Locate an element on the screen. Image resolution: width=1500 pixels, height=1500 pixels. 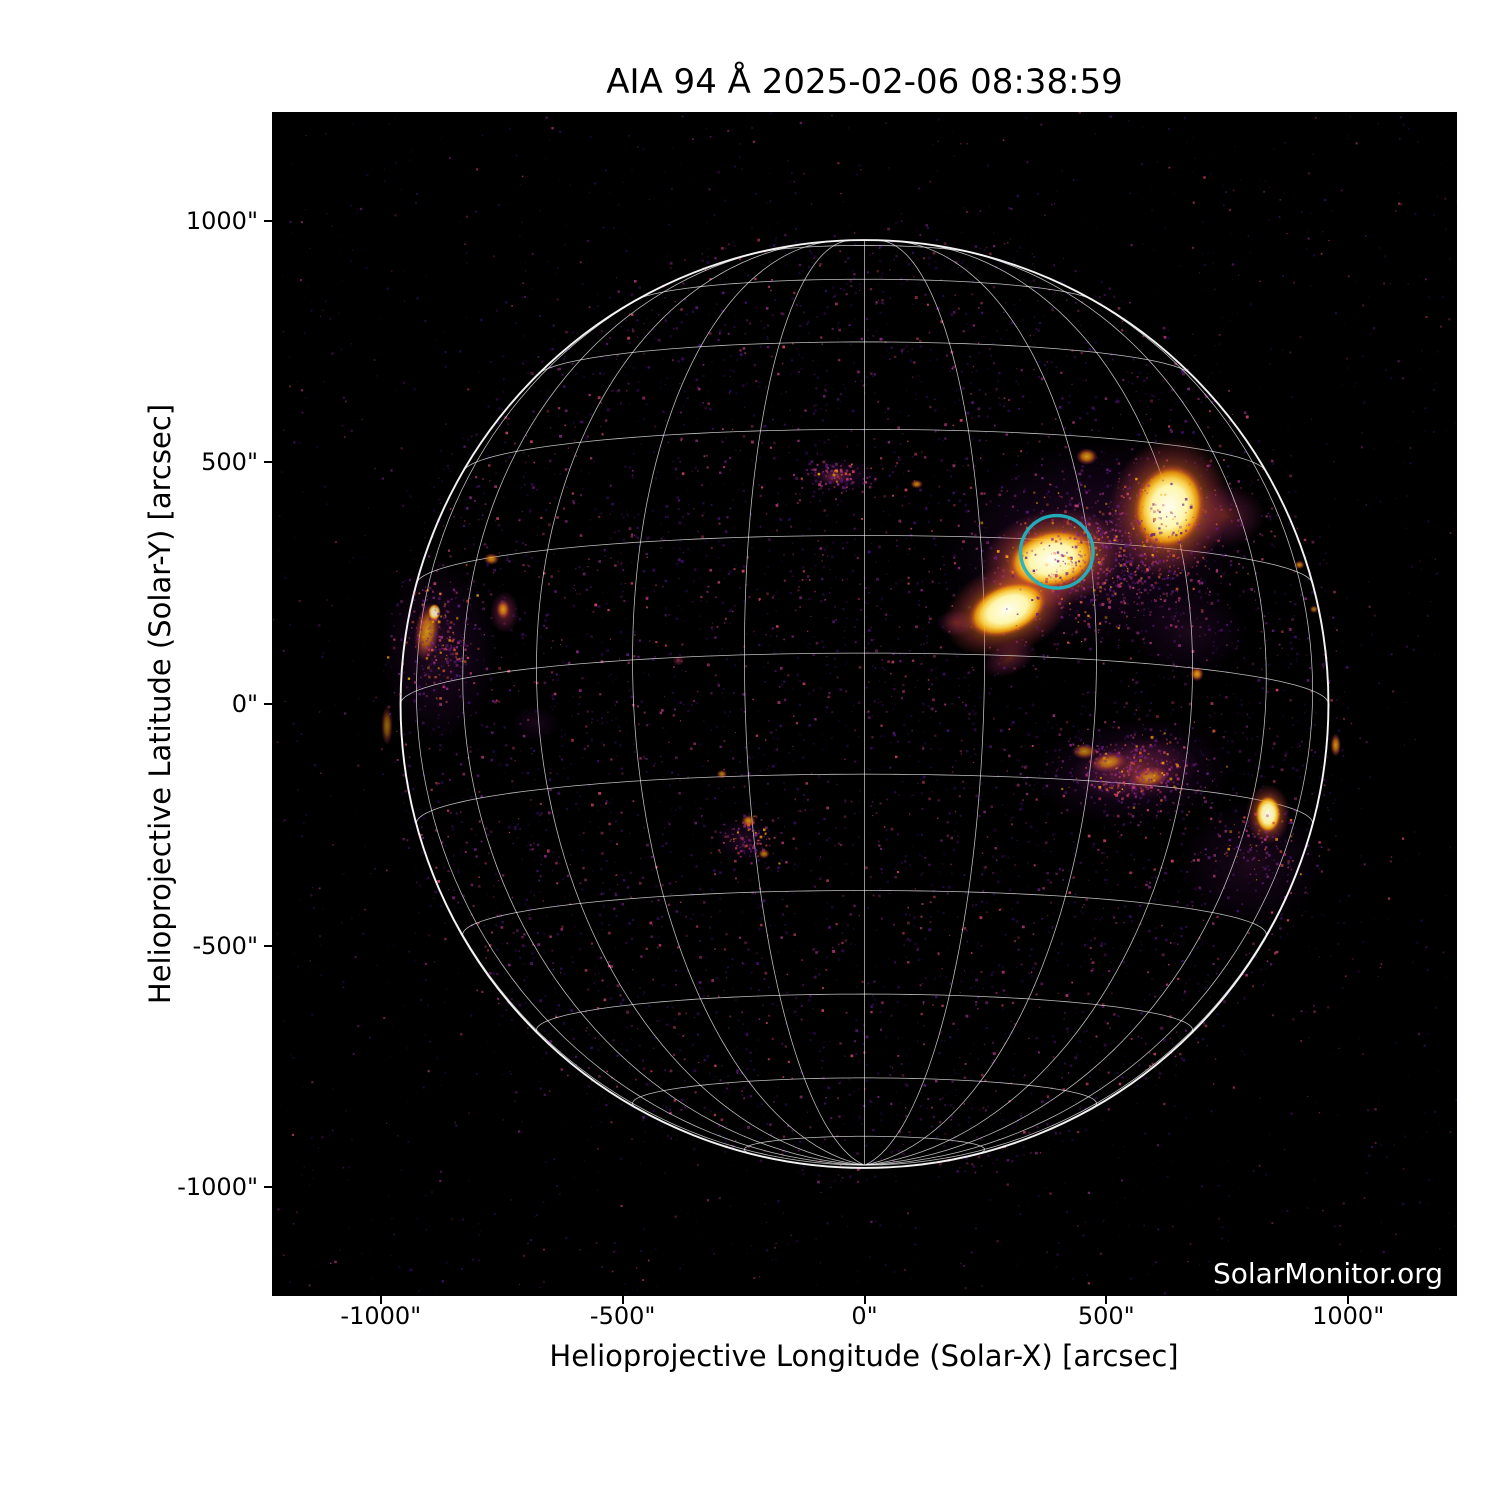
y-tick-label: -500" is located at coordinates (225, 945).